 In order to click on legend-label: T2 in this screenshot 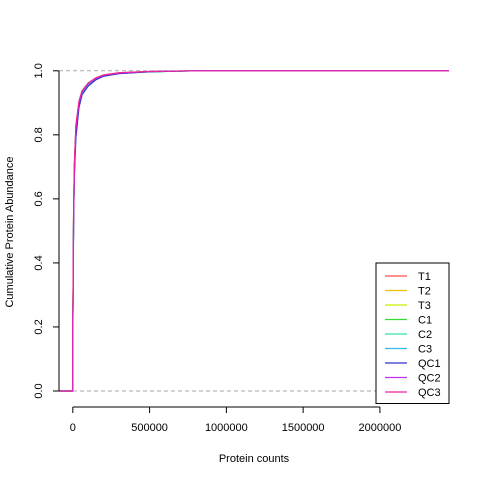, I will do `click(424, 292)`.